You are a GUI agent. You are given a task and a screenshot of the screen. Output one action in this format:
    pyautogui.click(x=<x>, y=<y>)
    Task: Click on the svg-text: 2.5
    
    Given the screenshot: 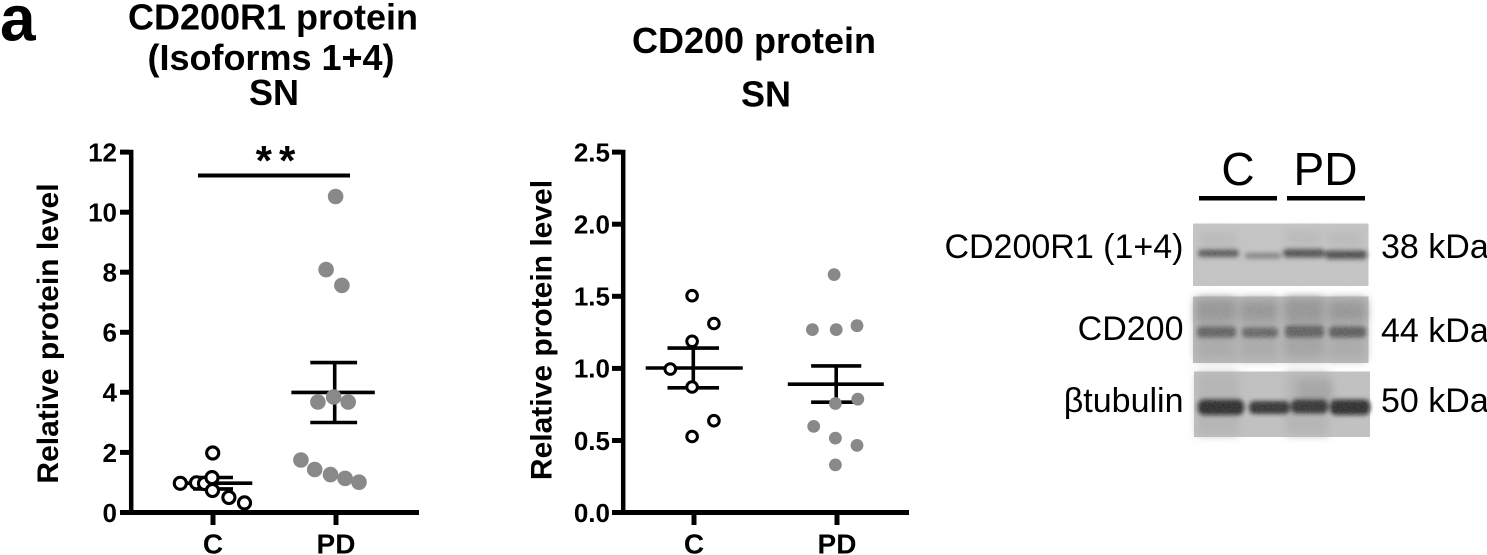 What is the action you would take?
    pyautogui.click(x=592, y=152)
    